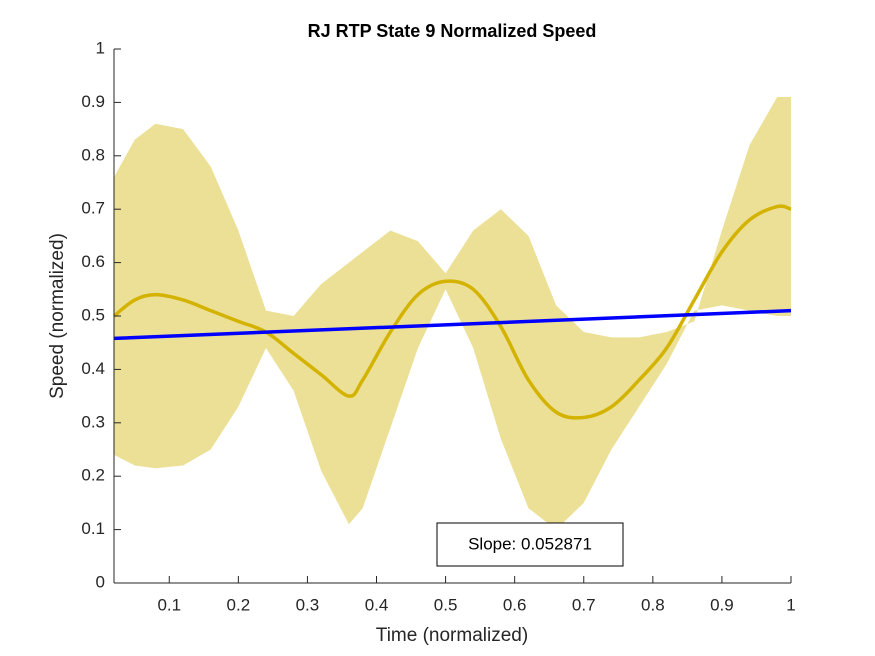 The image size is (875, 656). What do you see at coordinates (93, 261) in the screenshot?
I see `y-tick-label: 0.6` at bounding box center [93, 261].